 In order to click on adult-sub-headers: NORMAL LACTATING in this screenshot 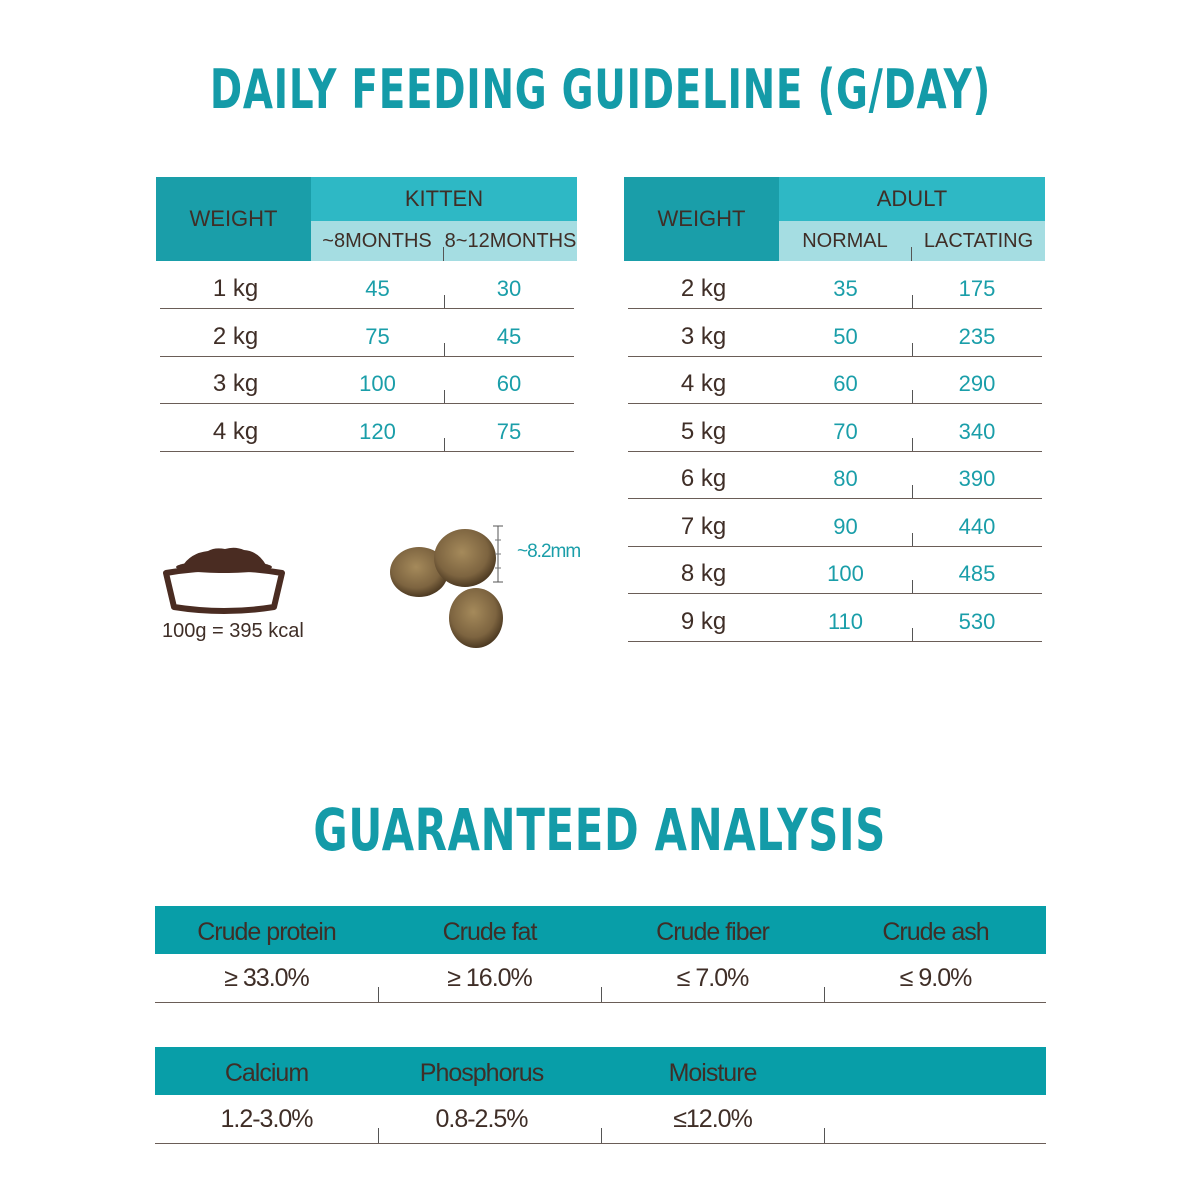, I will do `click(912, 241)`.